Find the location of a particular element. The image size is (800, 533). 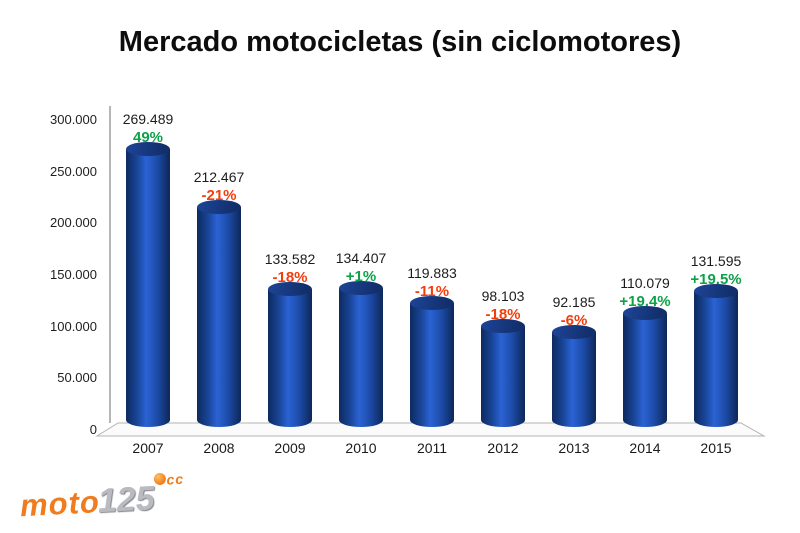

y-tick-label: 300.000 is located at coordinates (73, 119).